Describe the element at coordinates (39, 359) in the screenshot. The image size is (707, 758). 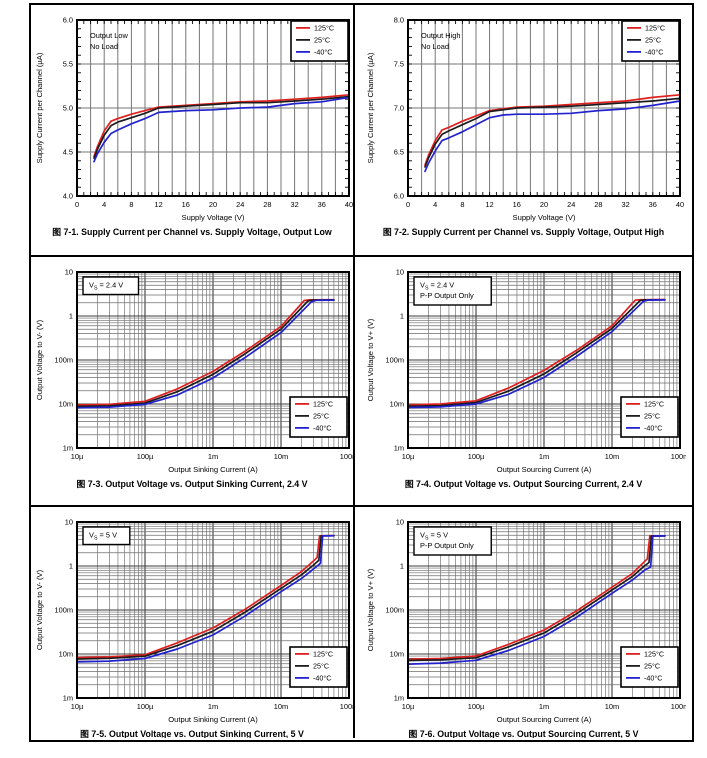
I see `svg-text: Output Voltage to V- (V)` at that location.